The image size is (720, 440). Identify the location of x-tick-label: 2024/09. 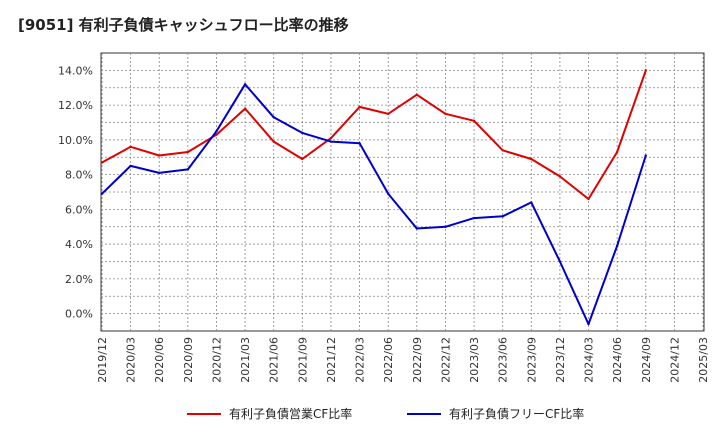
(646, 360).